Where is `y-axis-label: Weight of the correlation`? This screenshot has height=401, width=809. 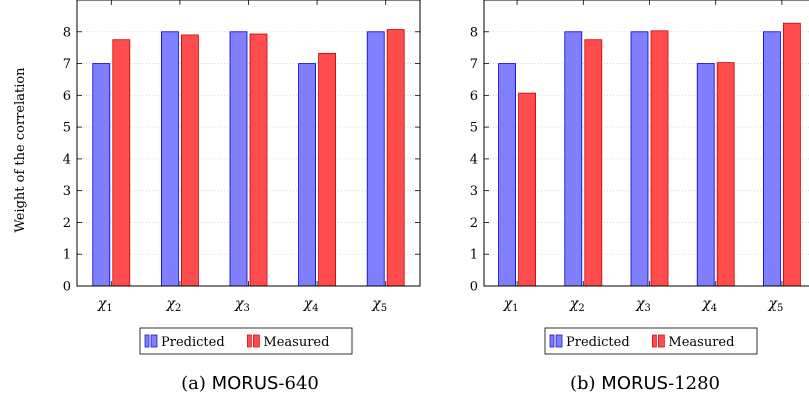 y-axis-label: Weight of the correlation is located at coordinates (20, 150).